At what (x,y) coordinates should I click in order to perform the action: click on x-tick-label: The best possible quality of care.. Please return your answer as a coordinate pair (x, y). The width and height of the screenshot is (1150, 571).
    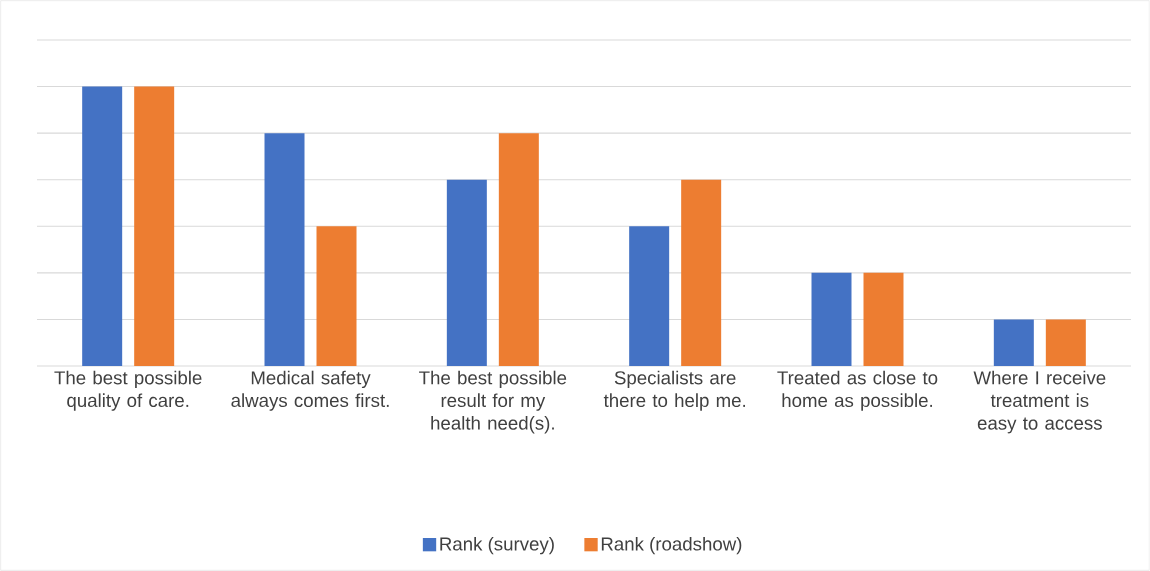
    Looking at the image, I should click on (128, 390).